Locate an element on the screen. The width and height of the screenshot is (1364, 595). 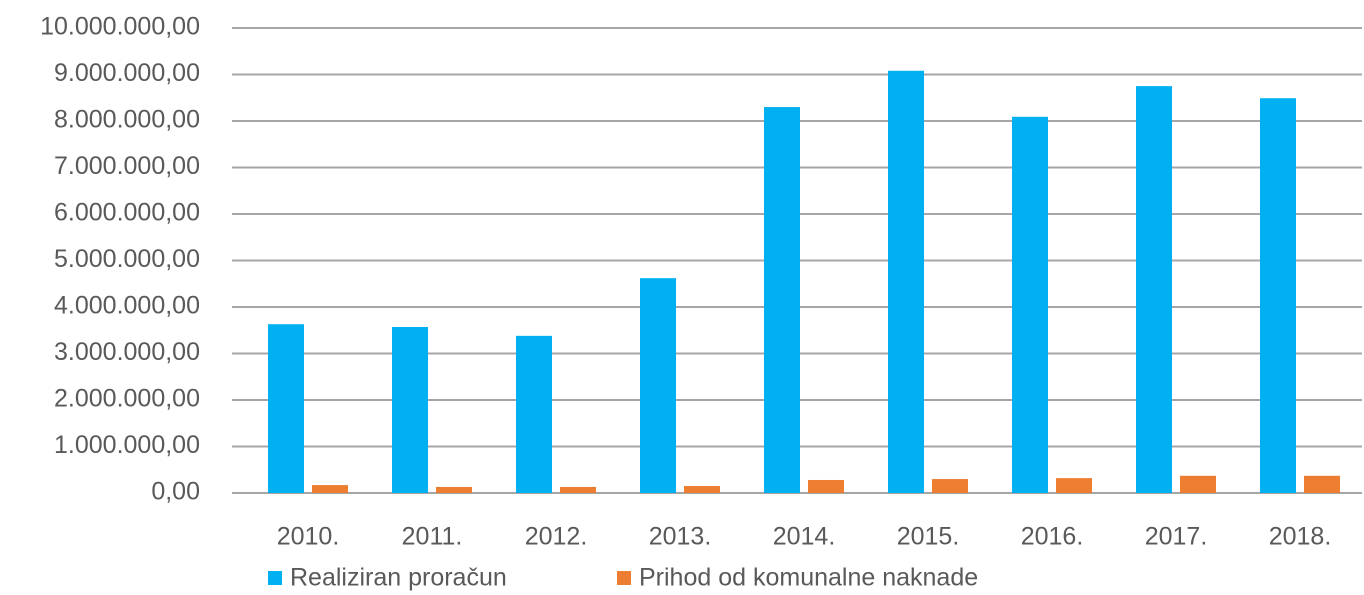
x-tick-label: 2017. is located at coordinates (1176, 537).